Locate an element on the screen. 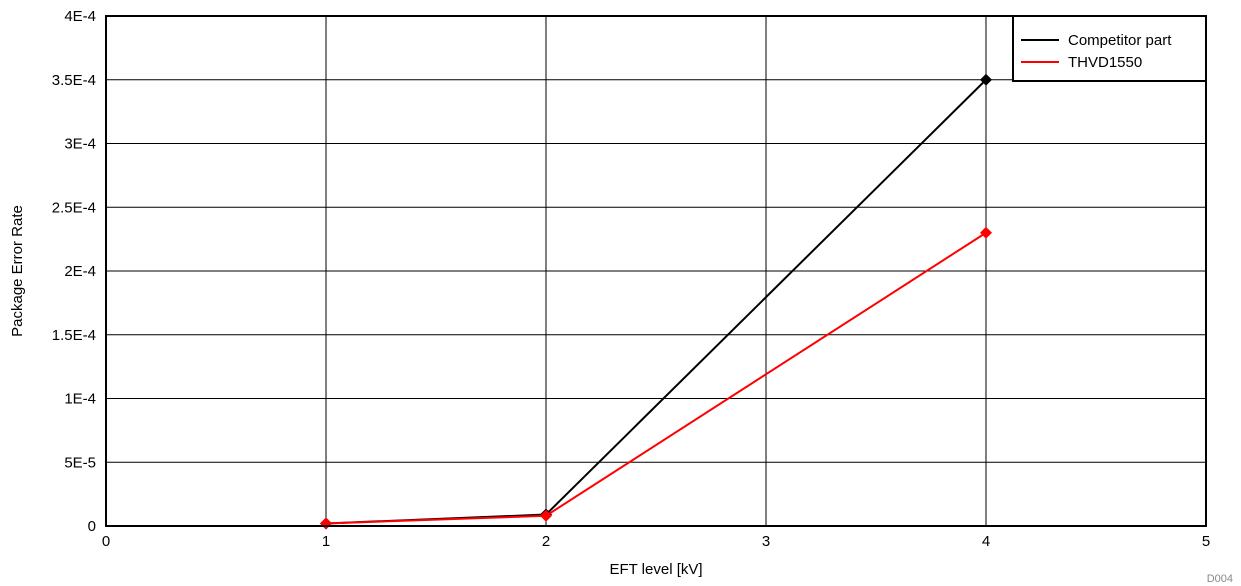 The width and height of the screenshot is (1241, 586). x-tick-labels: 0 1 2 3 4 5 is located at coordinates (656, 541).